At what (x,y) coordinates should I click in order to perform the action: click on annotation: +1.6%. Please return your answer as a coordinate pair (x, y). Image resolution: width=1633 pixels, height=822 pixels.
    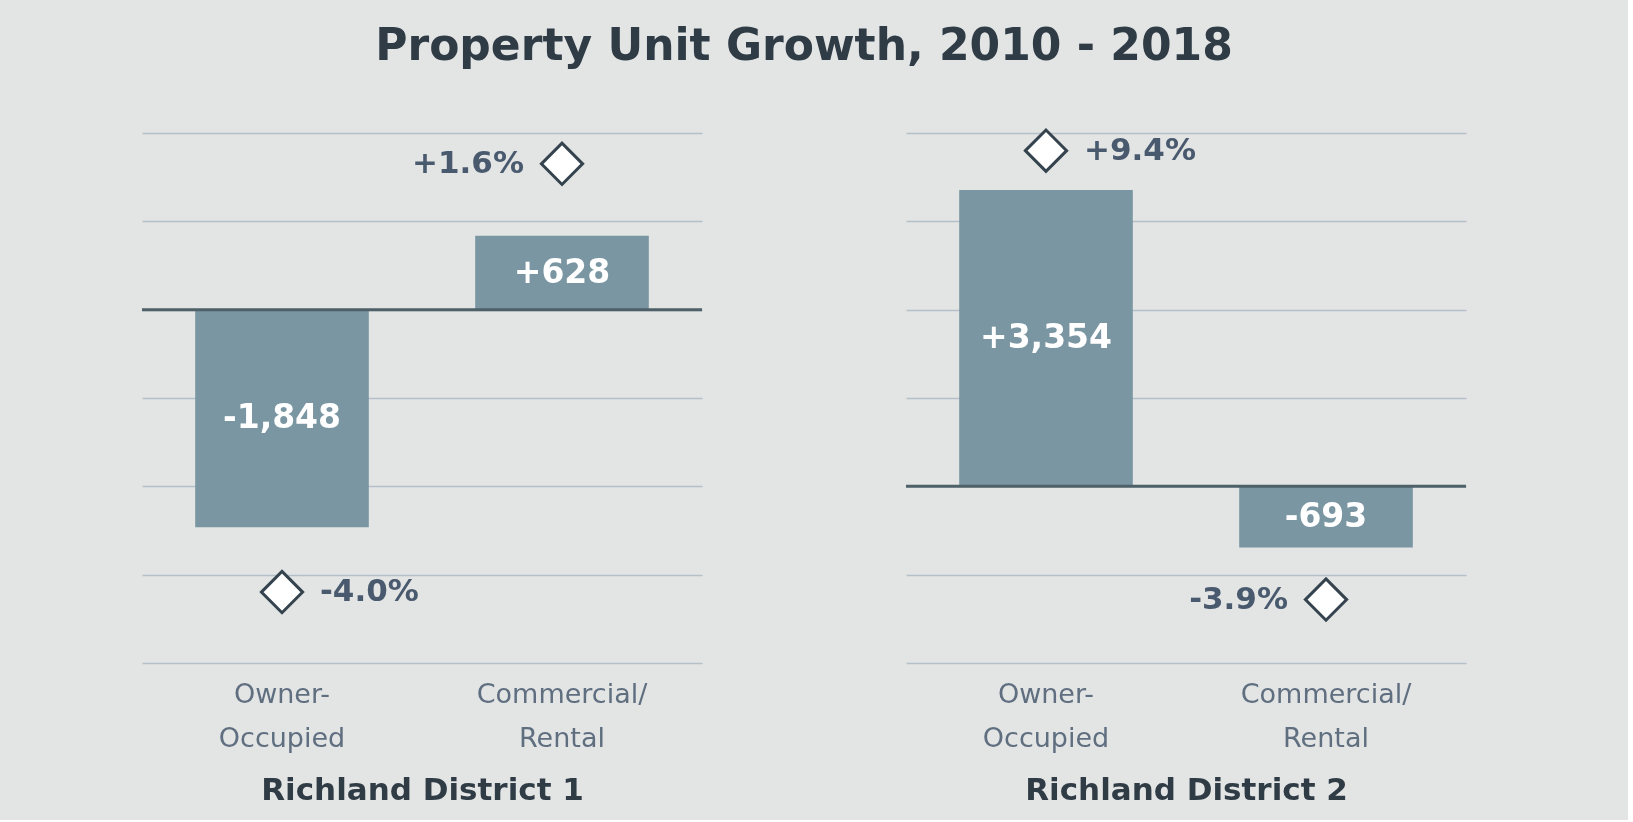
    Looking at the image, I should click on (468, 161).